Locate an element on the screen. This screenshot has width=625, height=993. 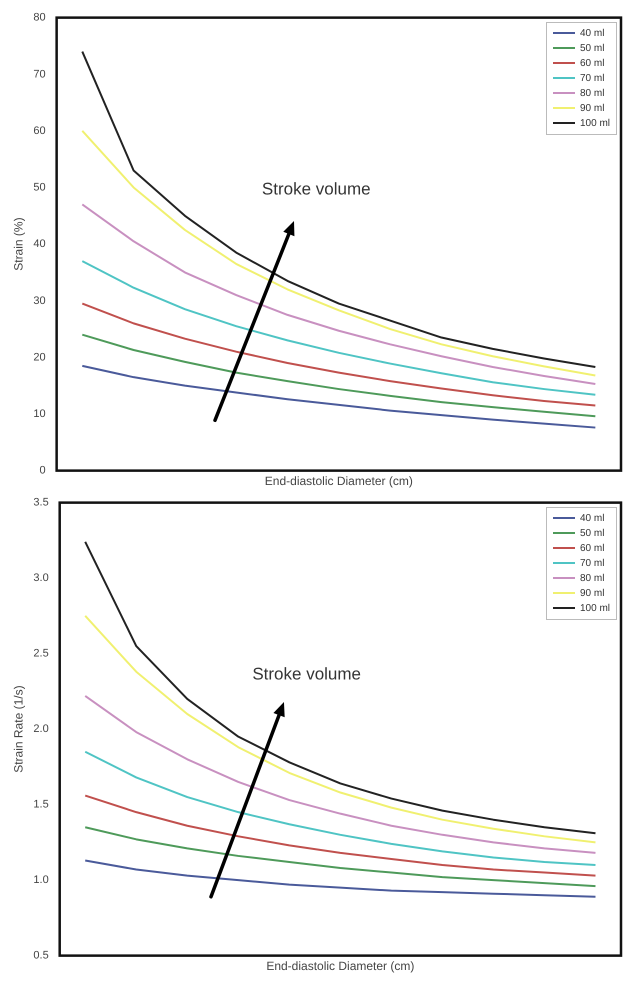
y-tick-label: 30 is located at coordinates (39, 300).